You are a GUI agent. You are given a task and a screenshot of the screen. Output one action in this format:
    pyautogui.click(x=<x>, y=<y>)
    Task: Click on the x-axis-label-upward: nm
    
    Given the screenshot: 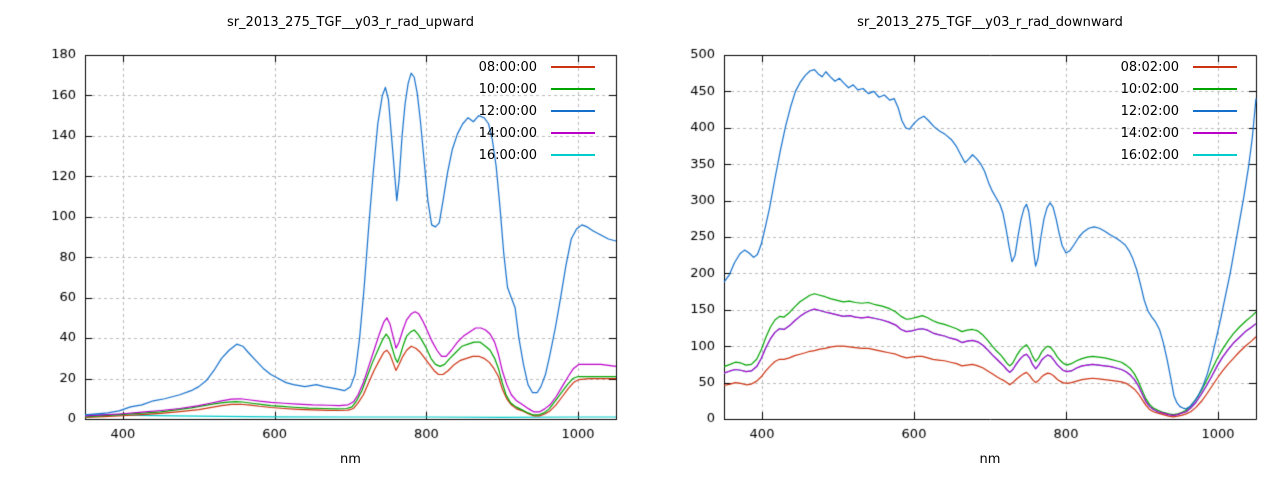 What is the action you would take?
    pyautogui.click(x=350, y=459)
    